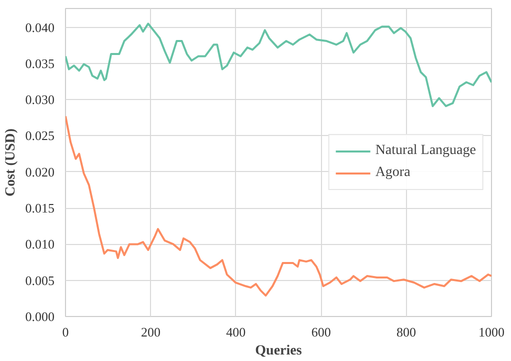  What do you see at coordinates (39, 244) in the screenshot?
I see `y-tick-label: 0.010` at bounding box center [39, 244].